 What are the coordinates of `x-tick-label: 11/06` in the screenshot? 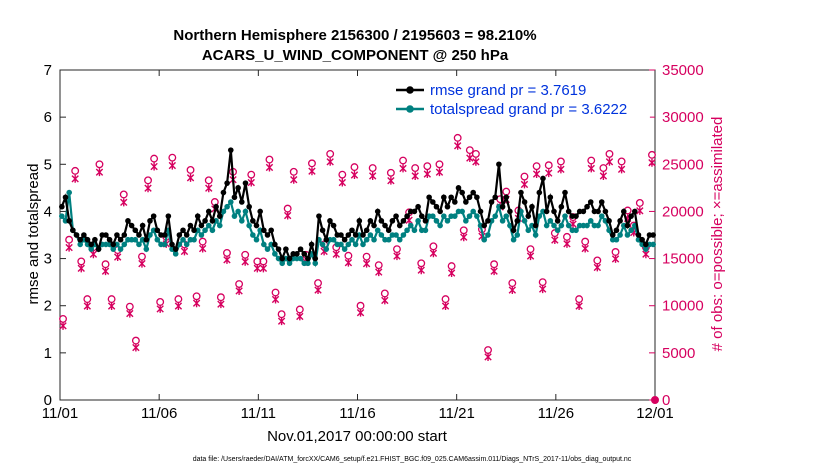 It's located at (159, 413).